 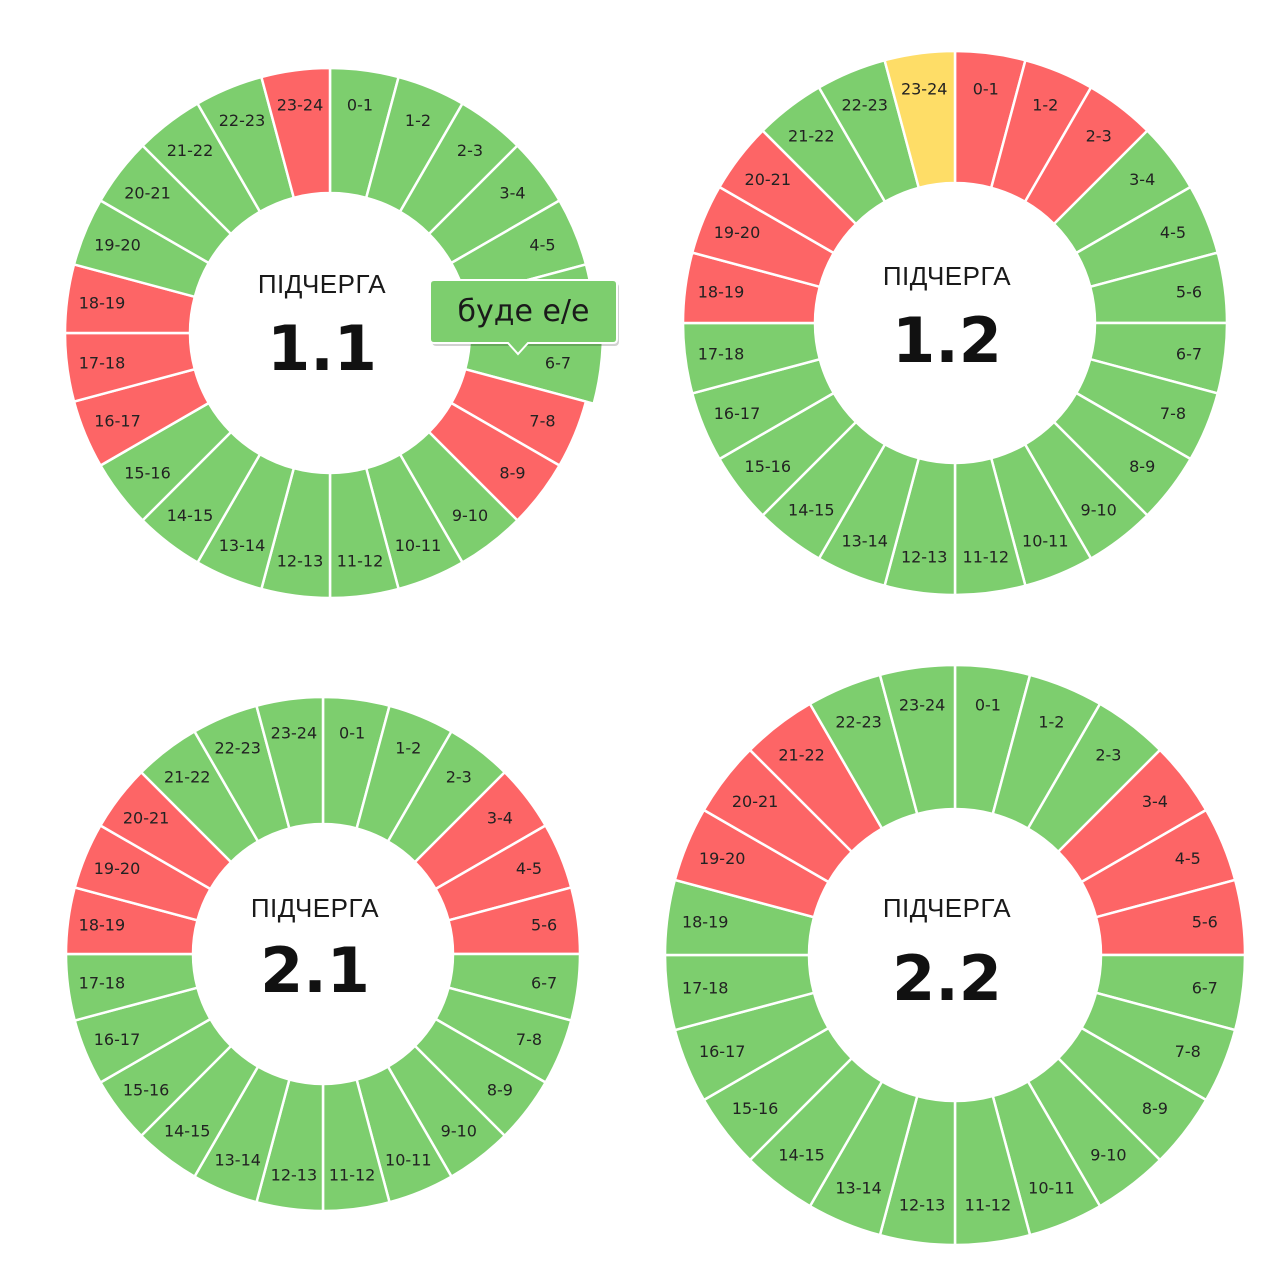 What do you see at coordinates (315, 970) in the screenshot?
I see `center-number: 2.1` at bounding box center [315, 970].